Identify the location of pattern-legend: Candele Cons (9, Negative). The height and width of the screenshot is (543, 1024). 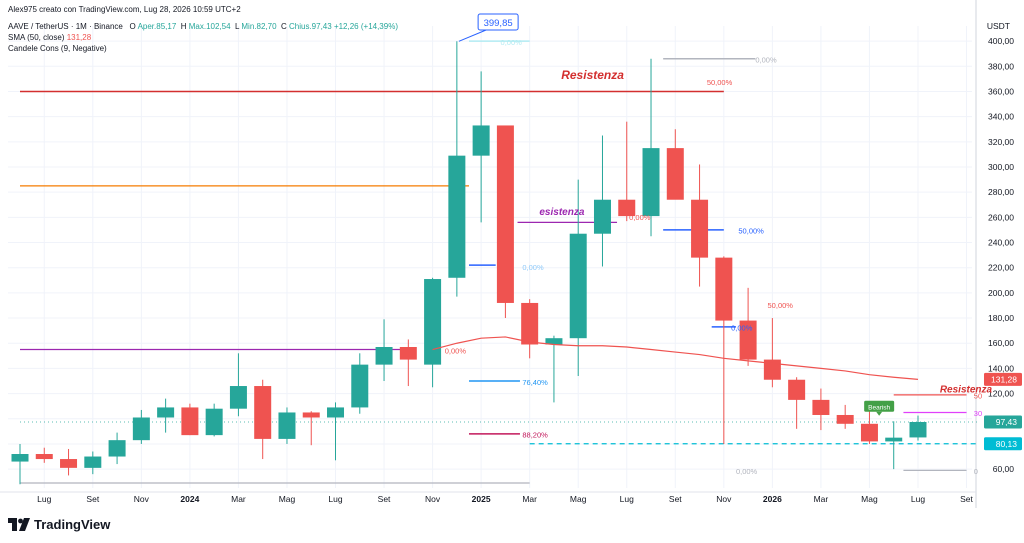
(57, 48).